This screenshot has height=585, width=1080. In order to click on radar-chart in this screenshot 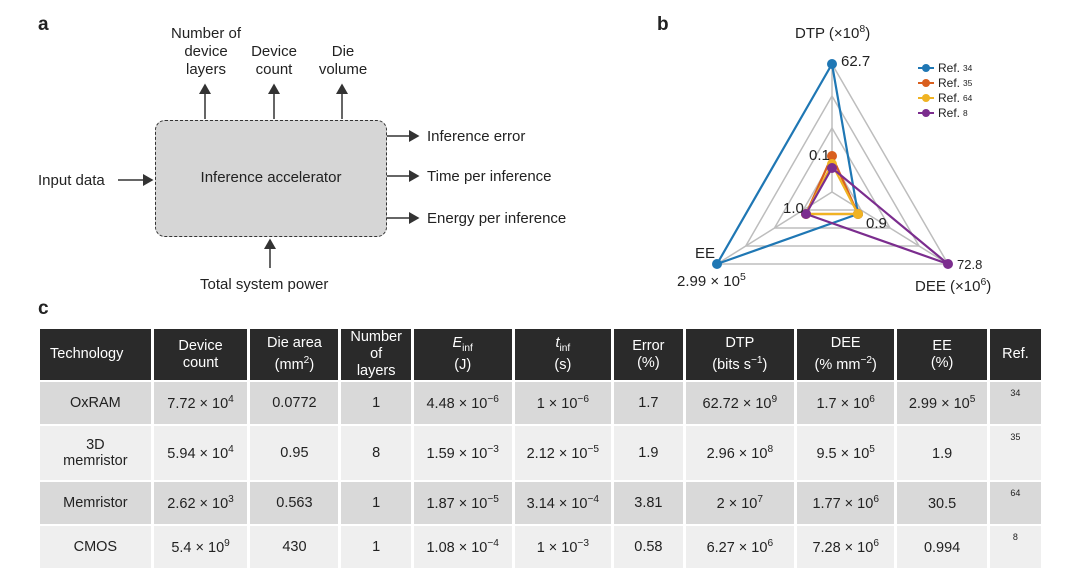, I will do `click(832, 164)`.